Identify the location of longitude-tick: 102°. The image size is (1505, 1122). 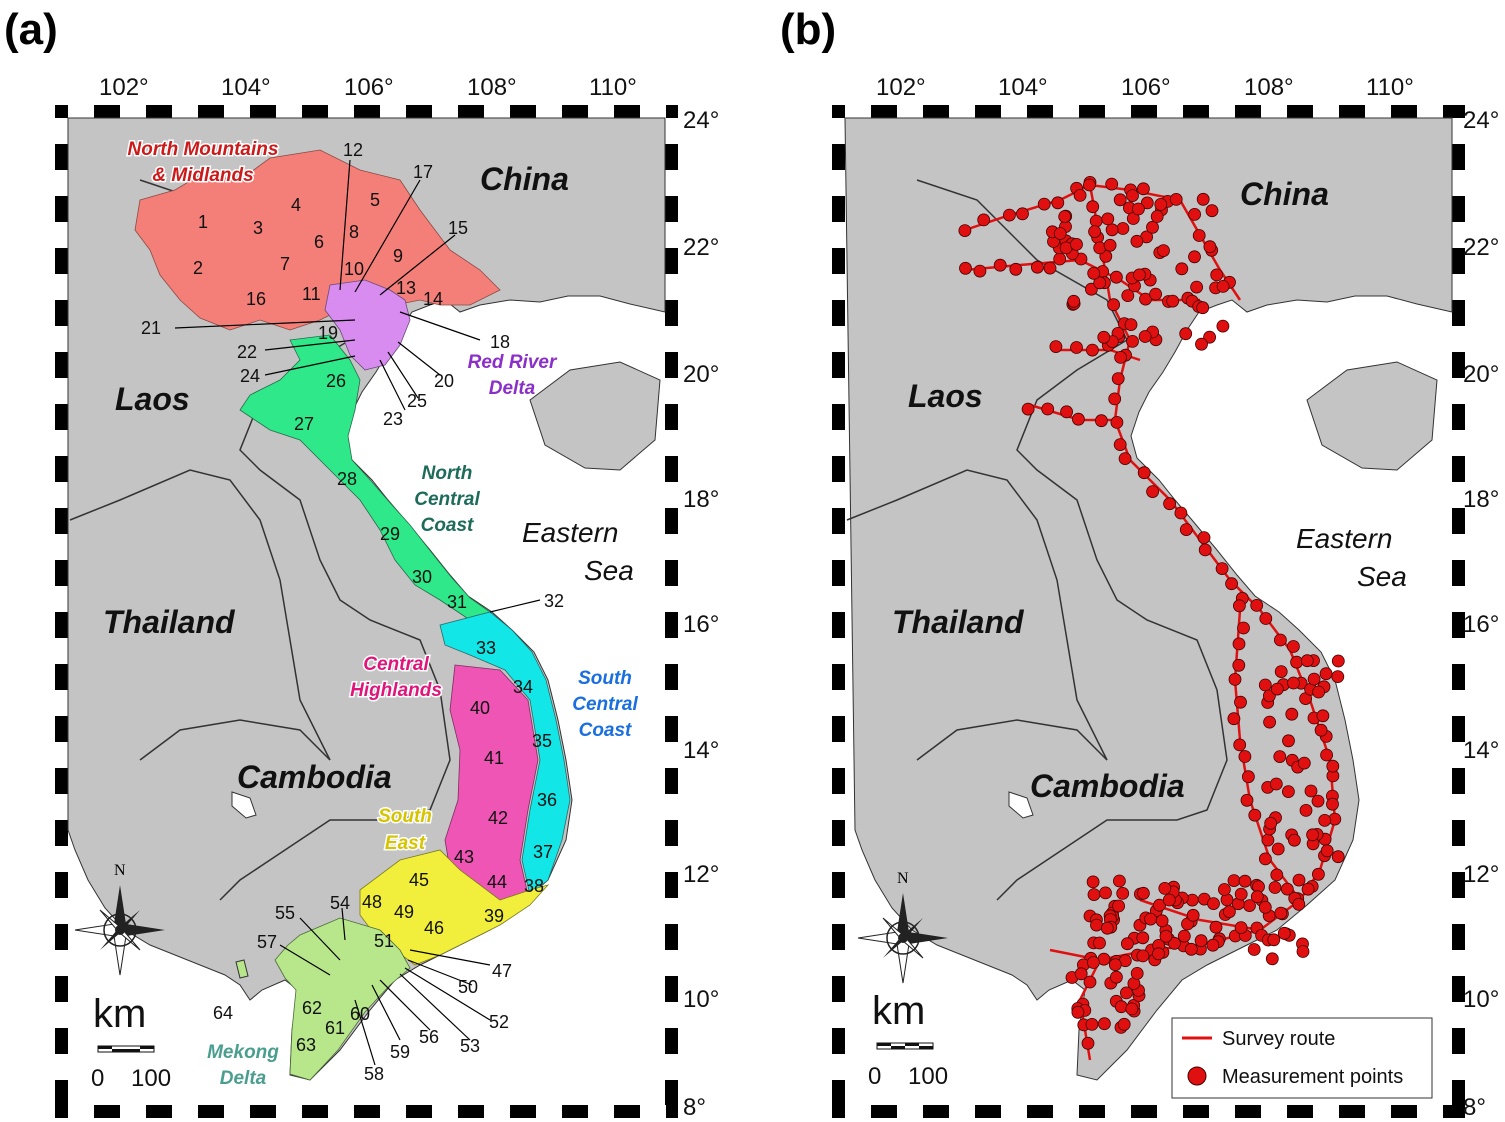
(124, 87).